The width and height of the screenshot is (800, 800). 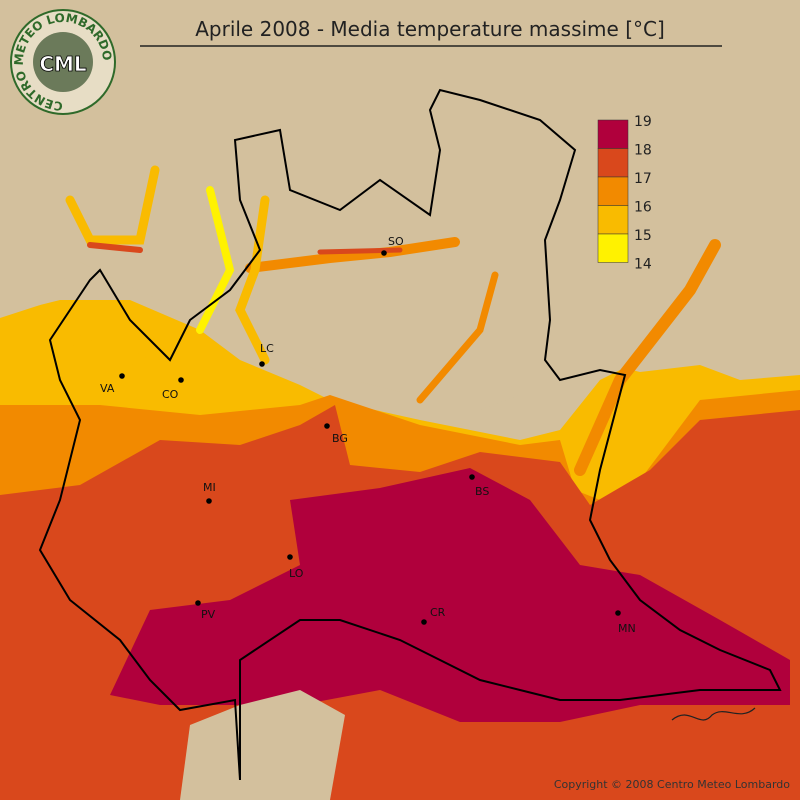 What do you see at coordinates (296, 573) in the screenshot?
I see `city-label: LO` at bounding box center [296, 573].